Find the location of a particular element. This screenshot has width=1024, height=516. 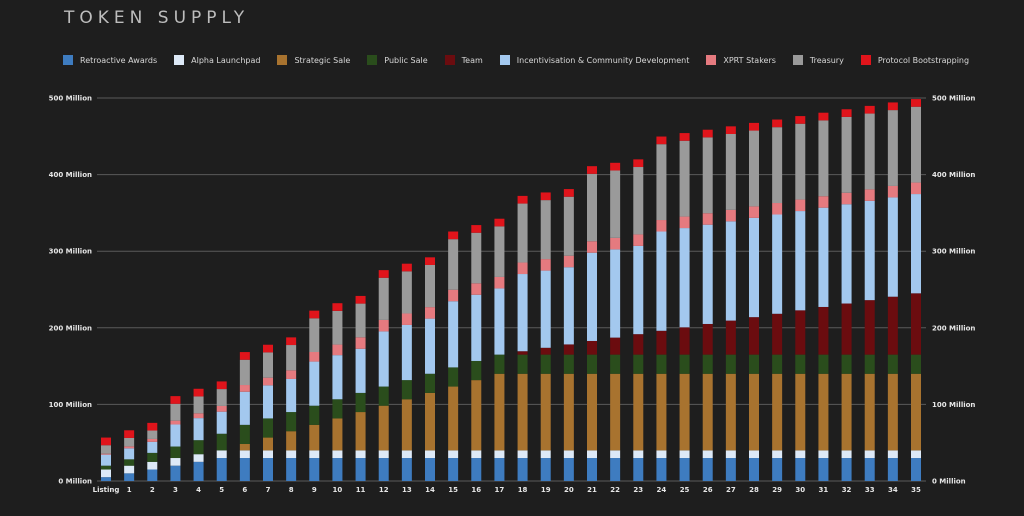

legend-label: Strategic Sale is located at coordinates (322, 60).